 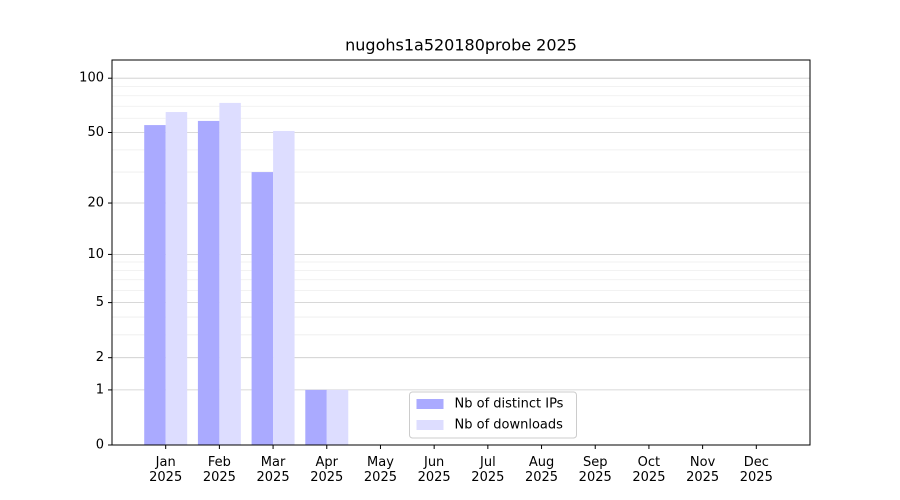 I want to click on legend-label: Nb of distinct IPs, so click(x=509, y=404).